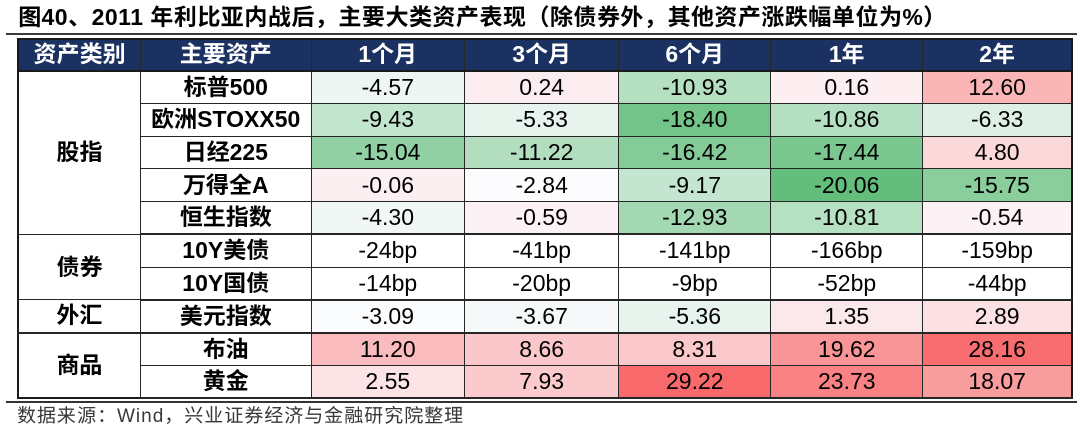 The image size is (1080, 434). What do you see at coordinates (226, 152) in the screenshot?
I see `asset-cell-日经225: 日经225` at bounding box center [226, 152].